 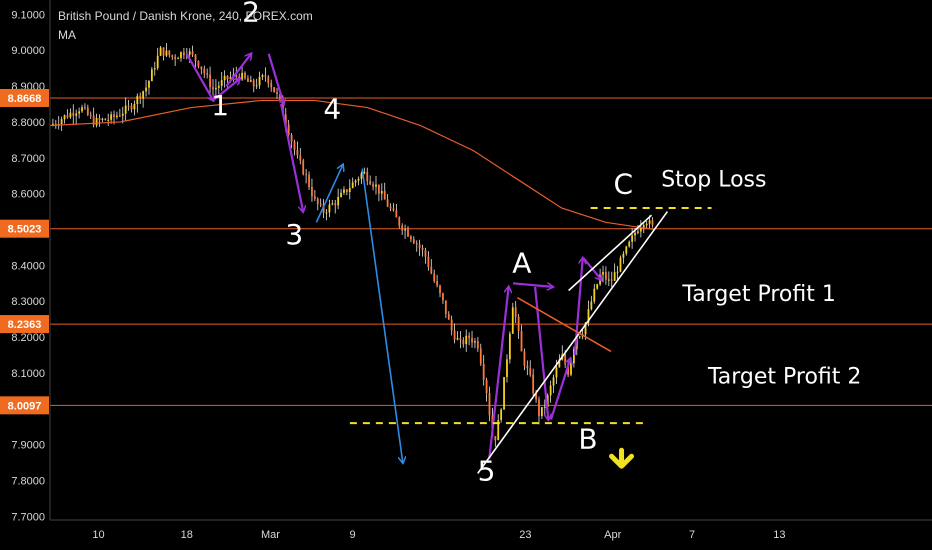 I want to click on wave-label: B, so click(x=587, y=438).